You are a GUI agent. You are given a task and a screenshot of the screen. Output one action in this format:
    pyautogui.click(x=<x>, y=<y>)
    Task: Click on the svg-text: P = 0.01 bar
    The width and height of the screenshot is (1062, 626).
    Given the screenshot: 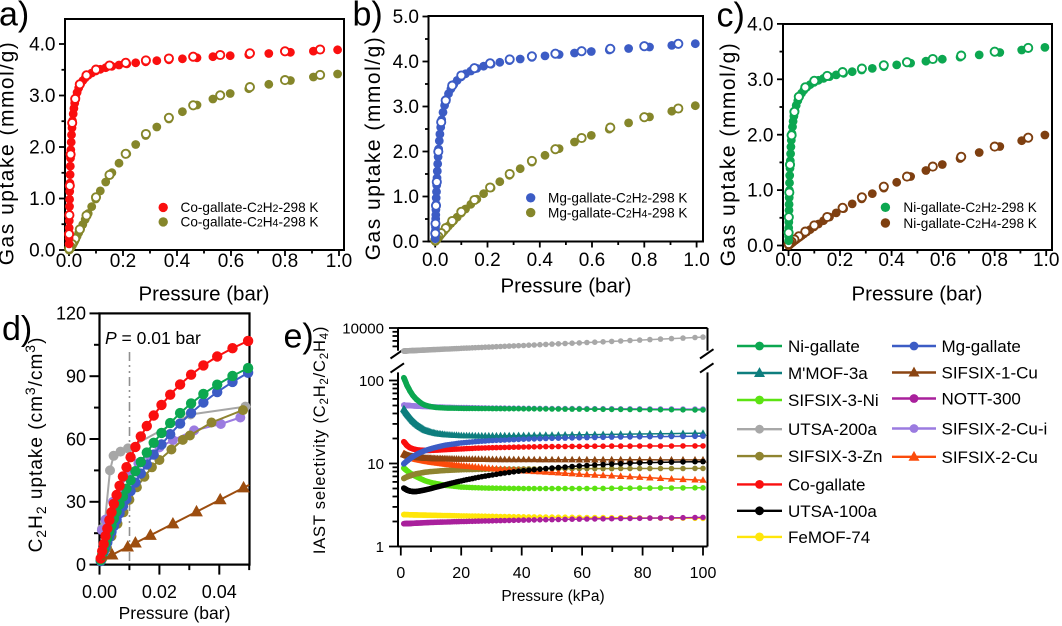 What is the action you would take?
    pyautogui.click(x=153, y=338)
    